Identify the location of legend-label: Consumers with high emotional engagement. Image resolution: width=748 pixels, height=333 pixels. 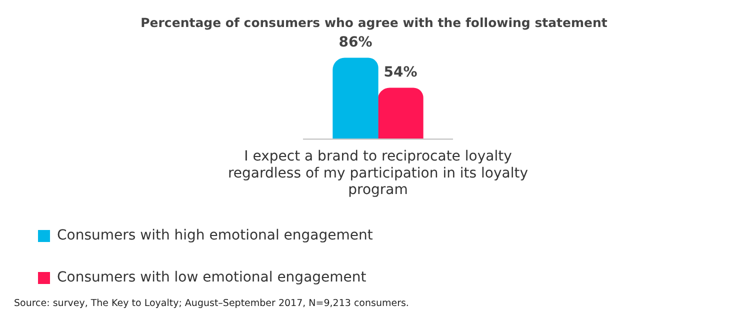
(215, 236).